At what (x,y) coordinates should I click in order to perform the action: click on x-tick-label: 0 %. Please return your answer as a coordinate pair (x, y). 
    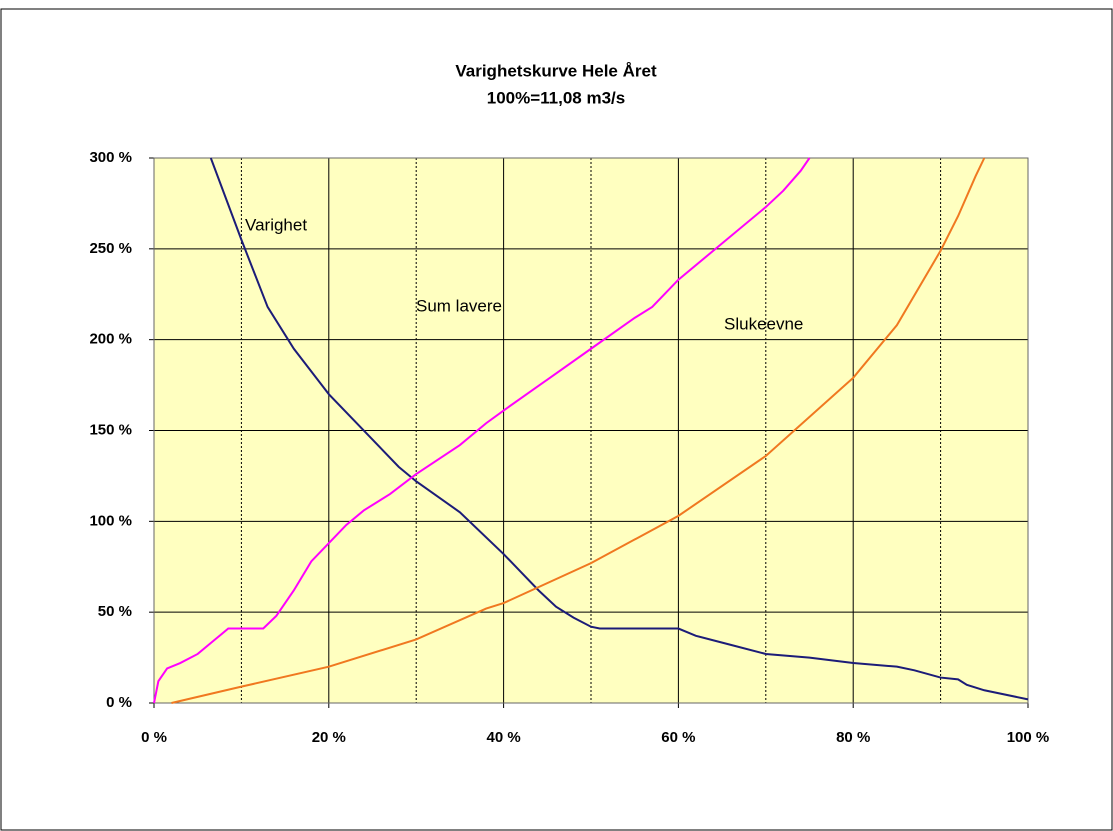
    Looking at the image, I should click on (154, 737).